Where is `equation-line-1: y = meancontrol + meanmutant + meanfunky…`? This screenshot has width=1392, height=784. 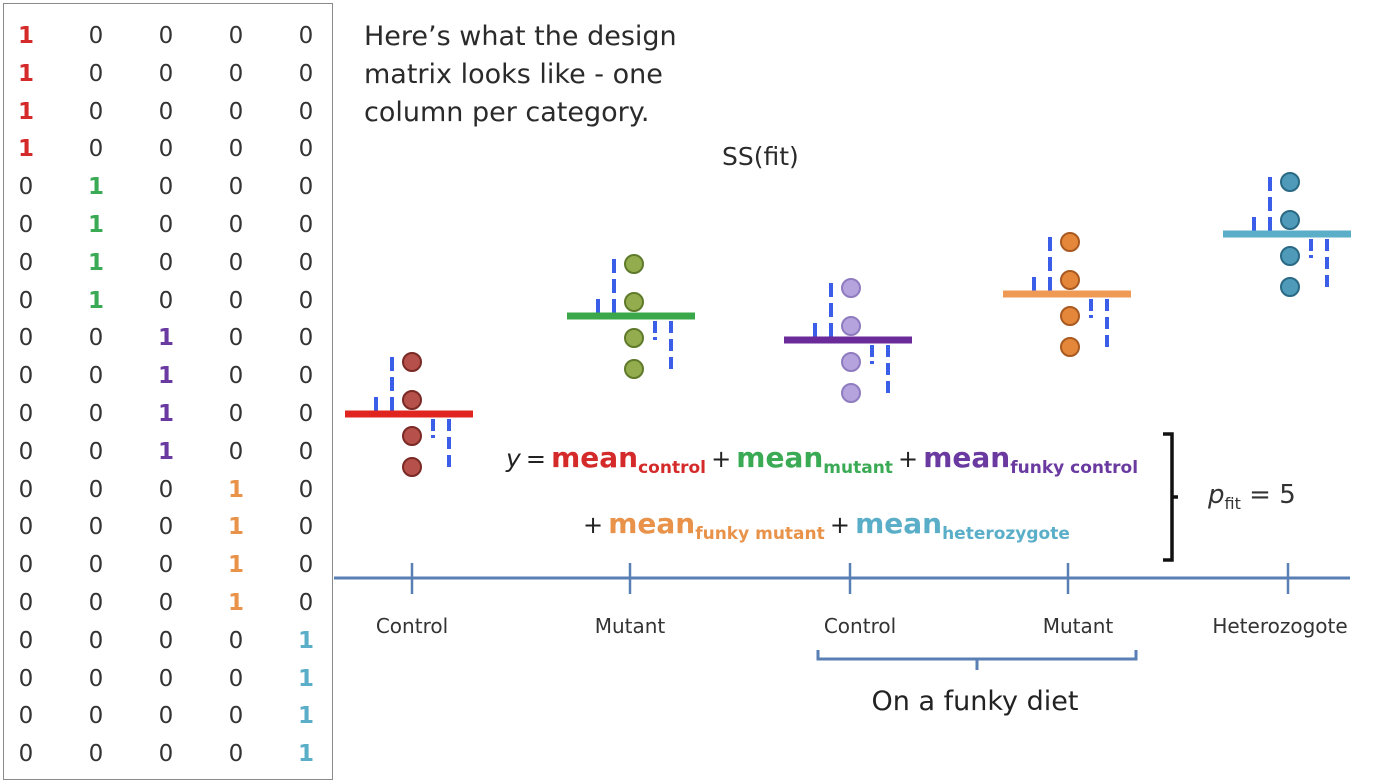 equation-line-1: y = meancontrol + meanmutant + meanfunky… is located at coordinates (822, 459).